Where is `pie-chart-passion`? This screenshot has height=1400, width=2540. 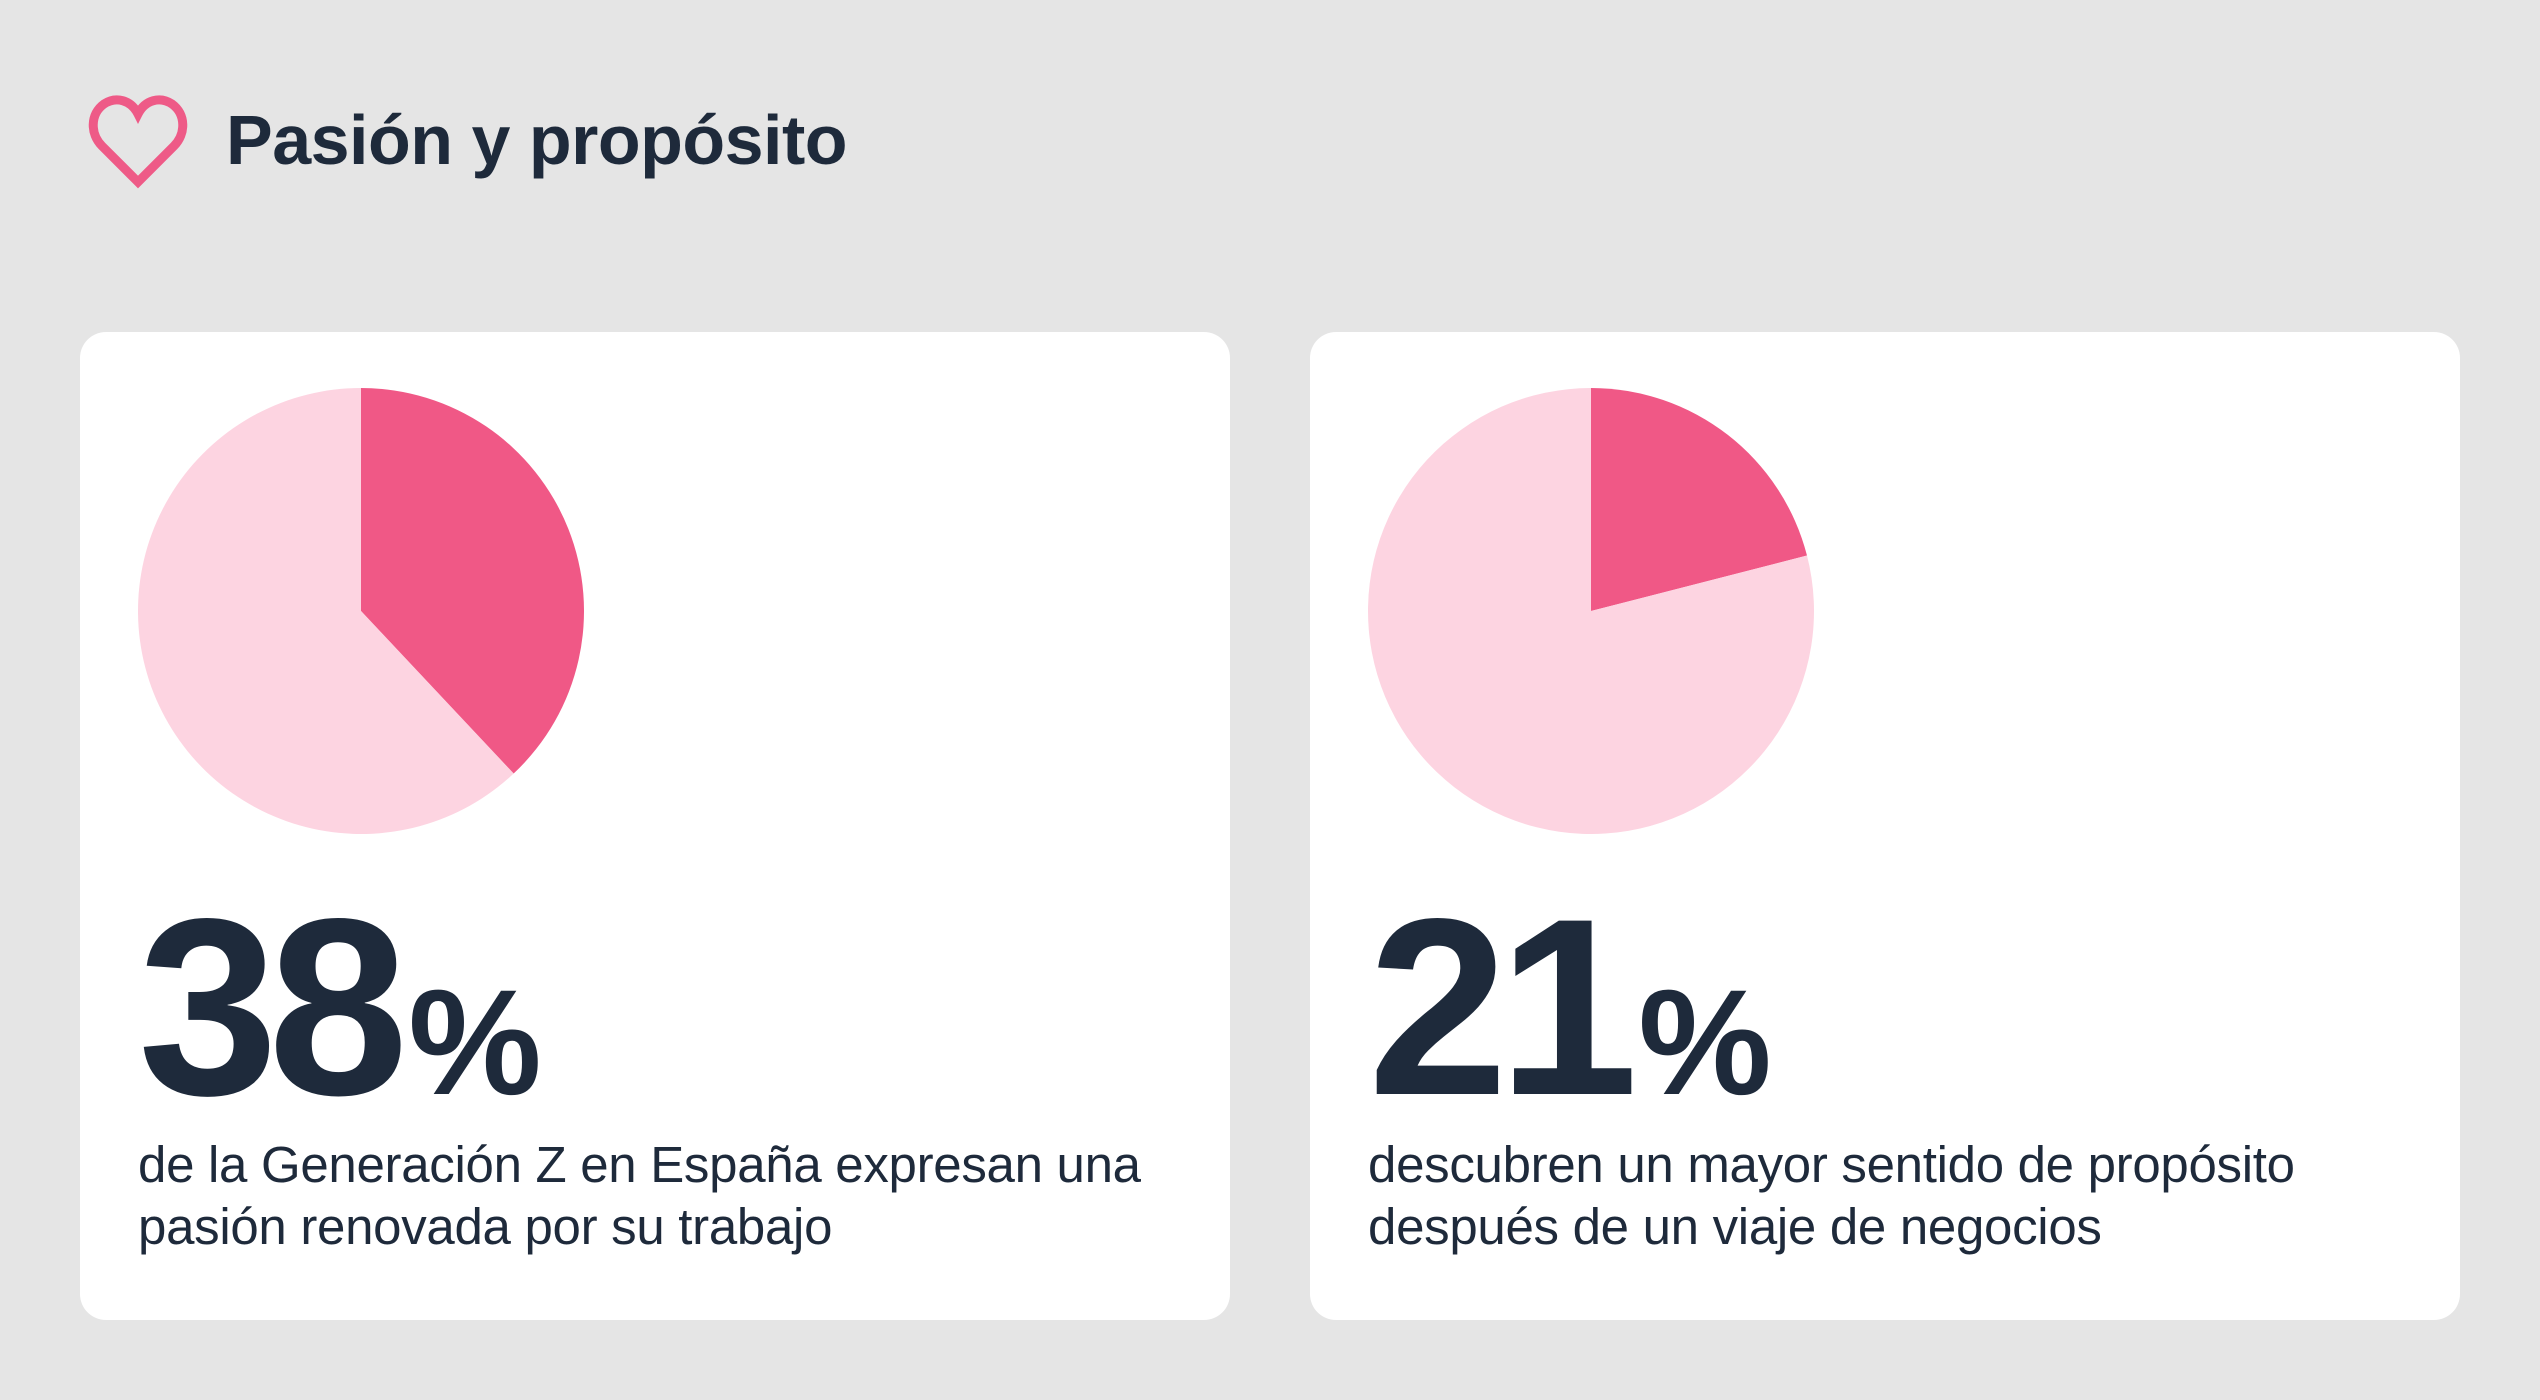
pie-chart-passion is located at coordinates (361, 611).